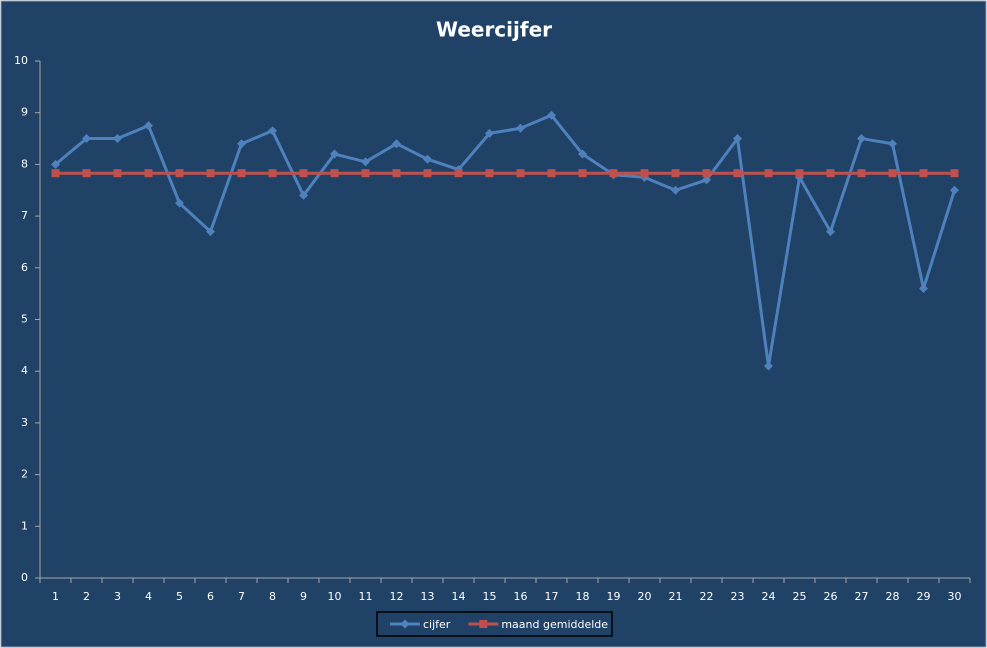 This screenshot has height=648, width=987. What do you see at coordinates (769, 596) in the screenshot?
I see `x-tick-label: 24` at bounding box center [769, 596].